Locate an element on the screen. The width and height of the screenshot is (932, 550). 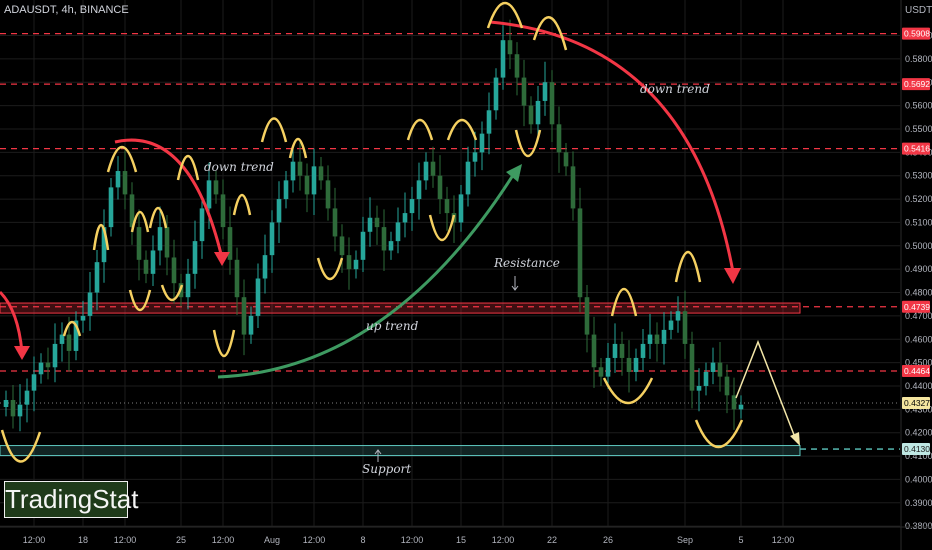
price-level-tag-label: 0.4130 is located at coordinates (917, 449).